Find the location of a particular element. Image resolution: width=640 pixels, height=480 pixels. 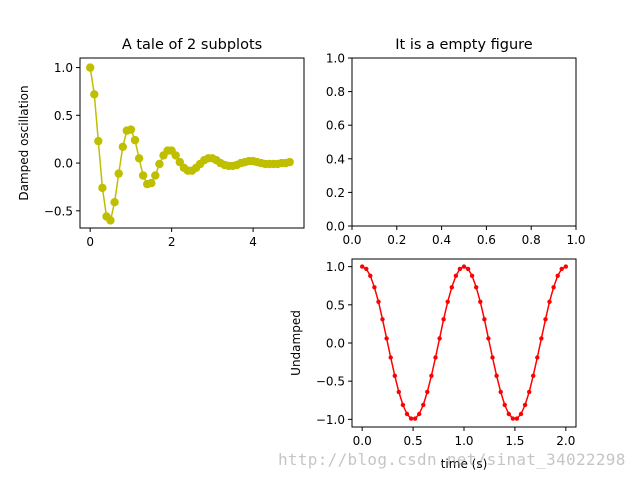

undamped-y-tick-label: −1.0 is located at coordinates (330, 420).